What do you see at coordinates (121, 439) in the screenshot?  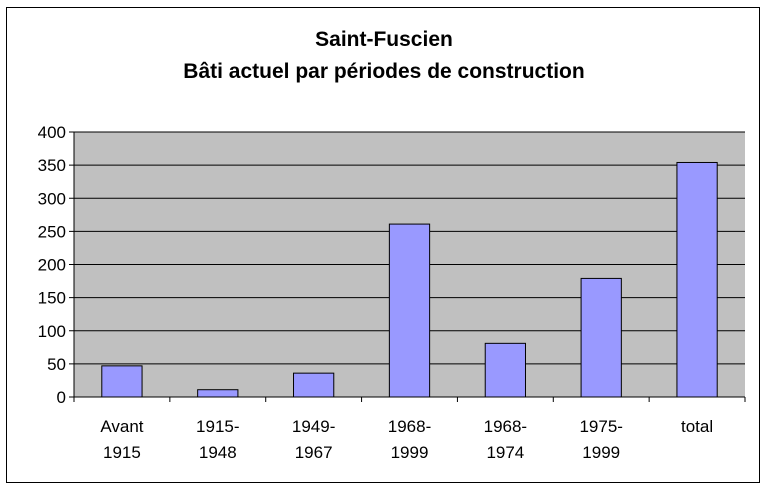 I see `x-tick-label: Avant 1915` at bounding box center [121, 439].